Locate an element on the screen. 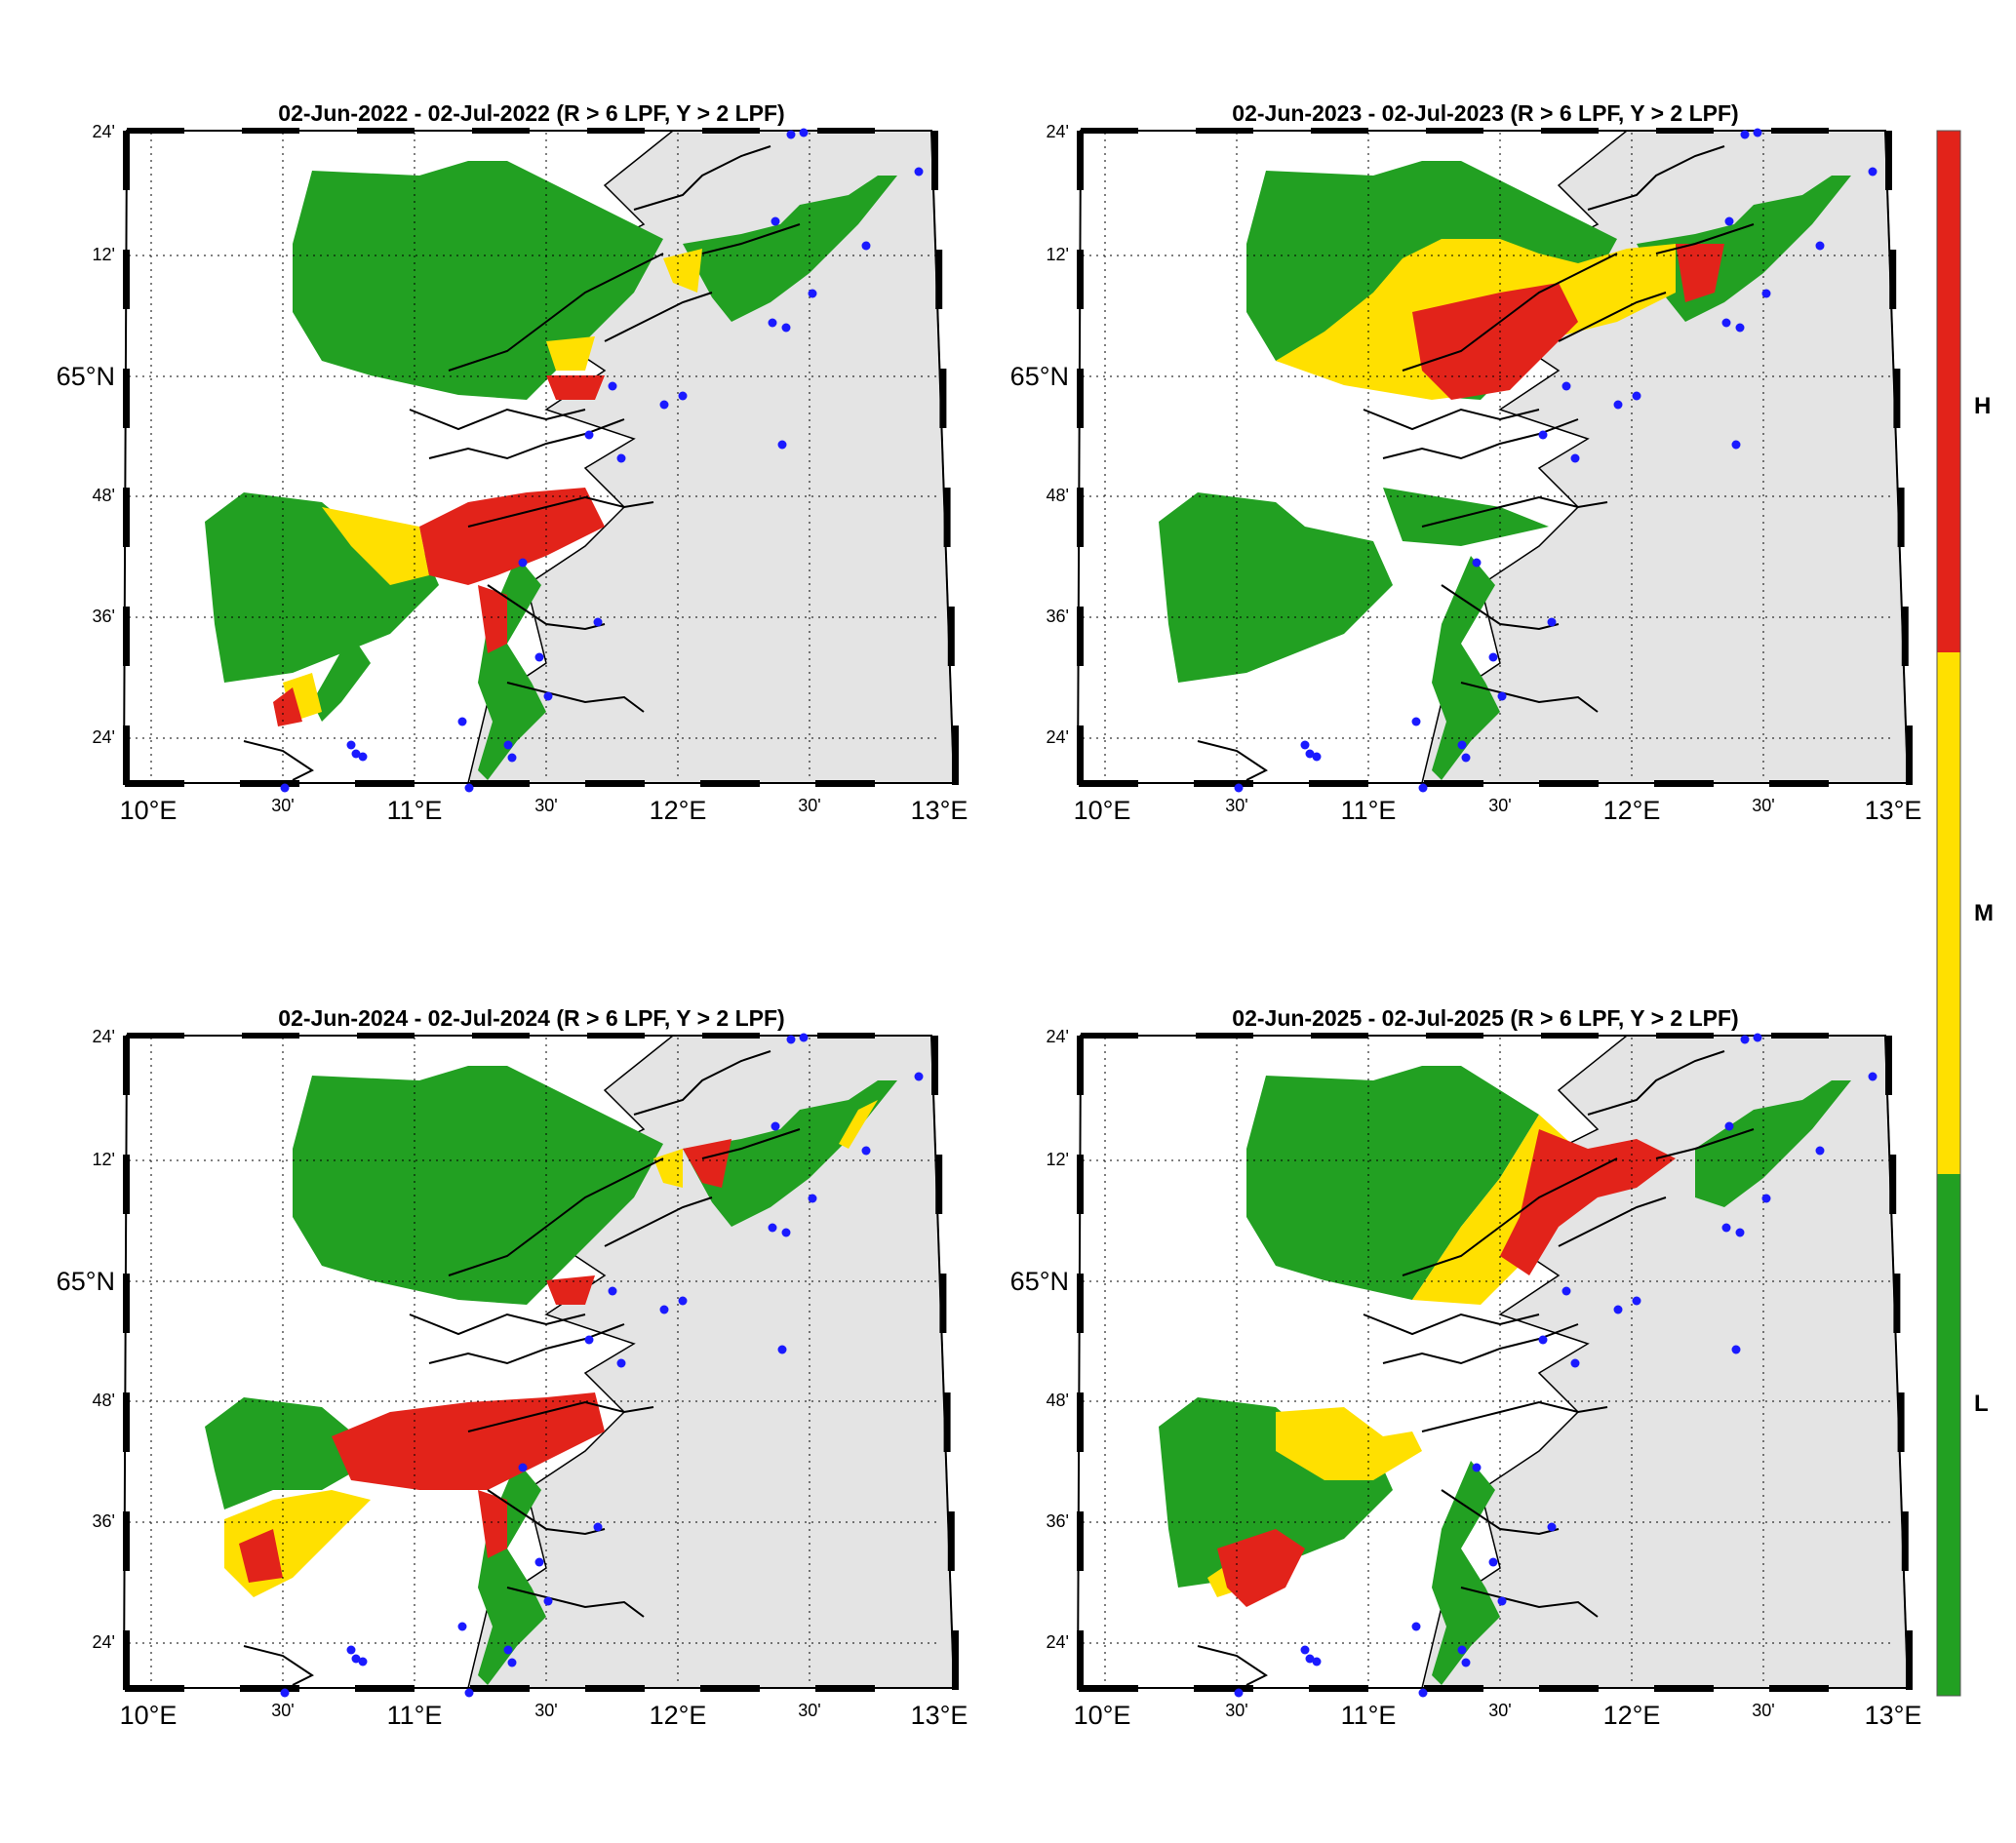 The image size is (2016, 1843). colorbar-segment-medium is located at coordinates (1949, 913).